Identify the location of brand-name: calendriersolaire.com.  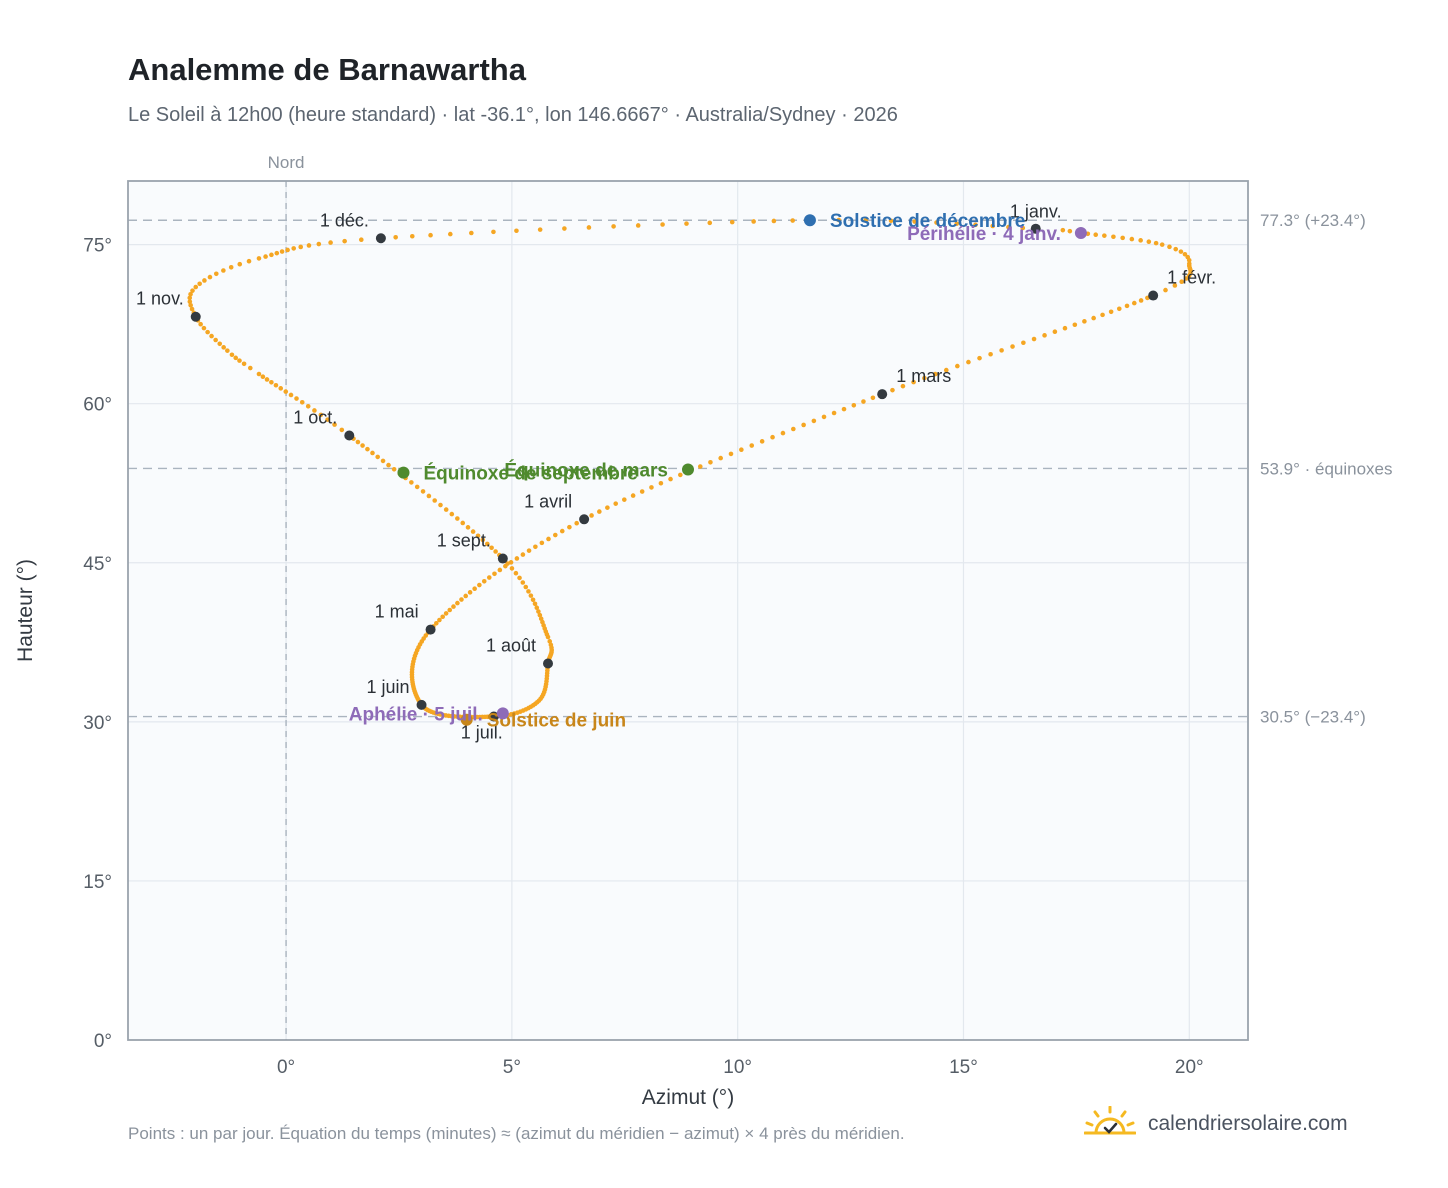
(1248, 1123).